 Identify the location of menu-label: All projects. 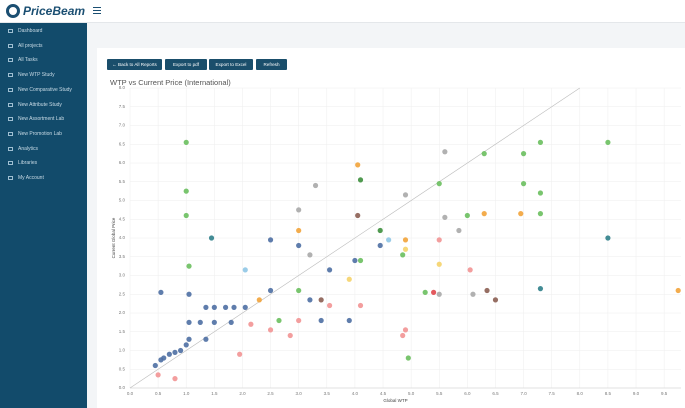
(30, 45).